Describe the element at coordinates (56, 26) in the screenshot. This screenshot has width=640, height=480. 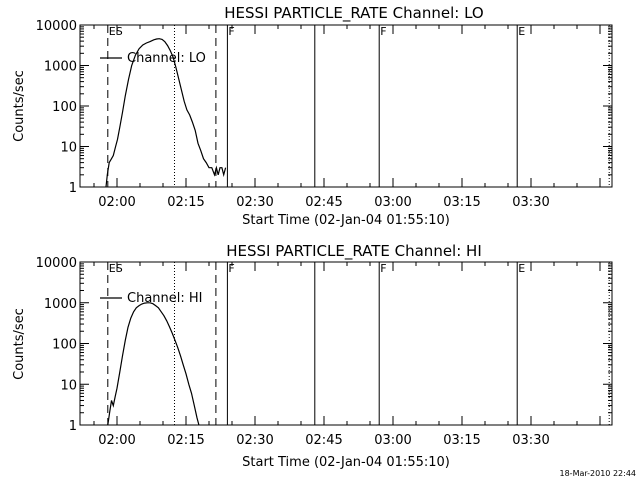
I see `y-tick-label-lo: 10000` at that location.